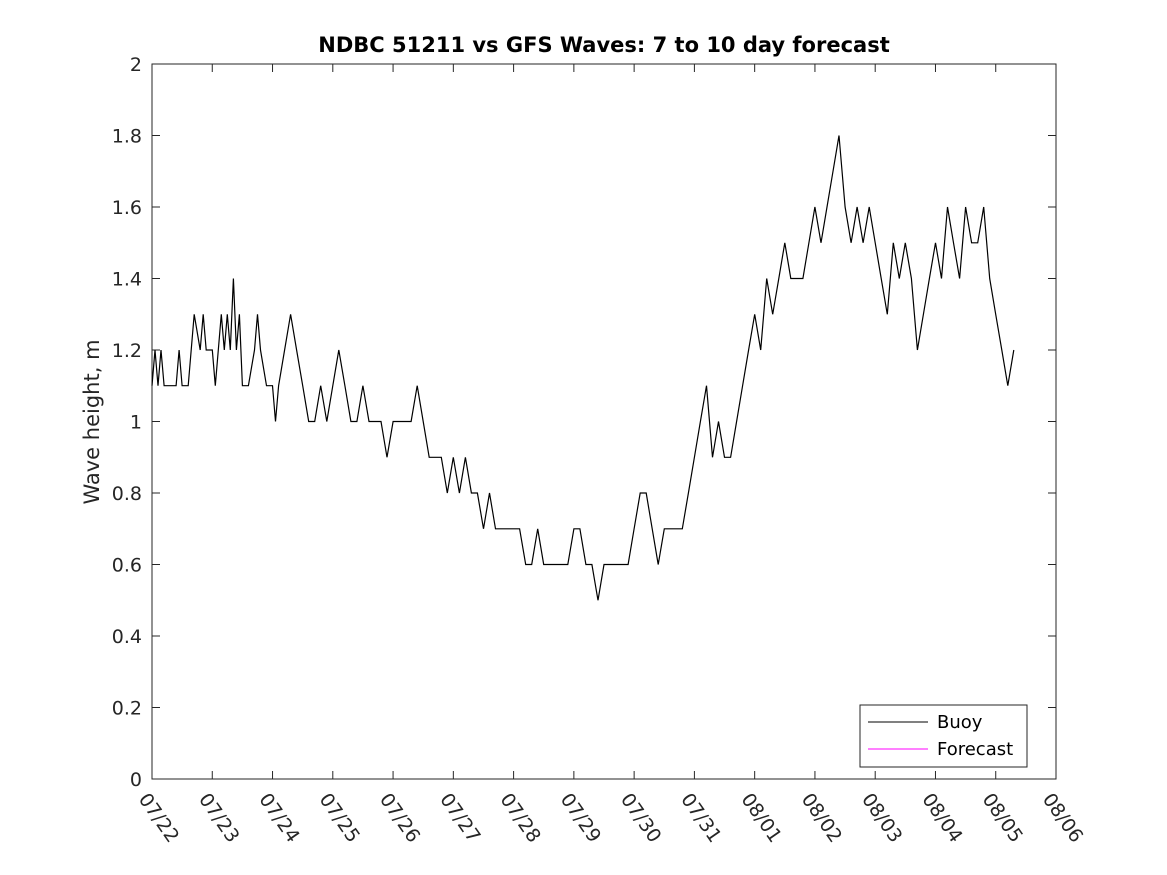  What do you see at coordinates (127, 709) in the screenshot?
I see `y-tick-label: 0.2` at bounding box center [127, 709].